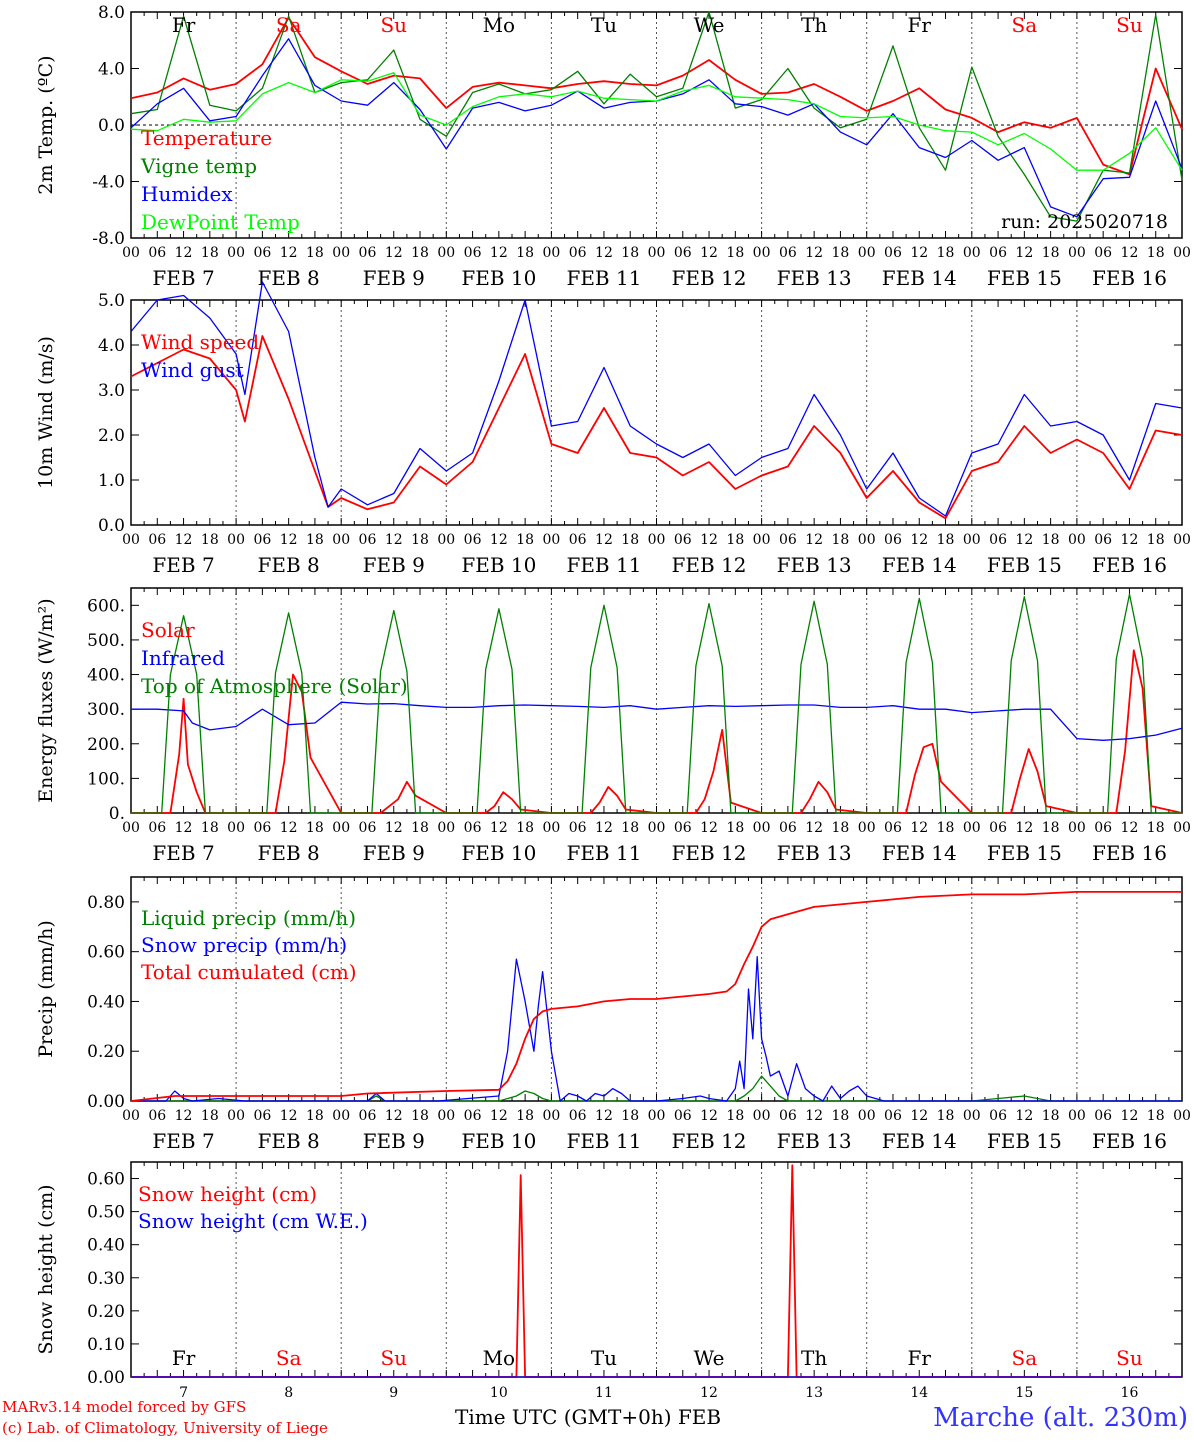  What do you see at coordinates (244, 945) in the screenshot?
I see `legend-entry: Snow precip (mm/h)` at bounding box center [244, 945].